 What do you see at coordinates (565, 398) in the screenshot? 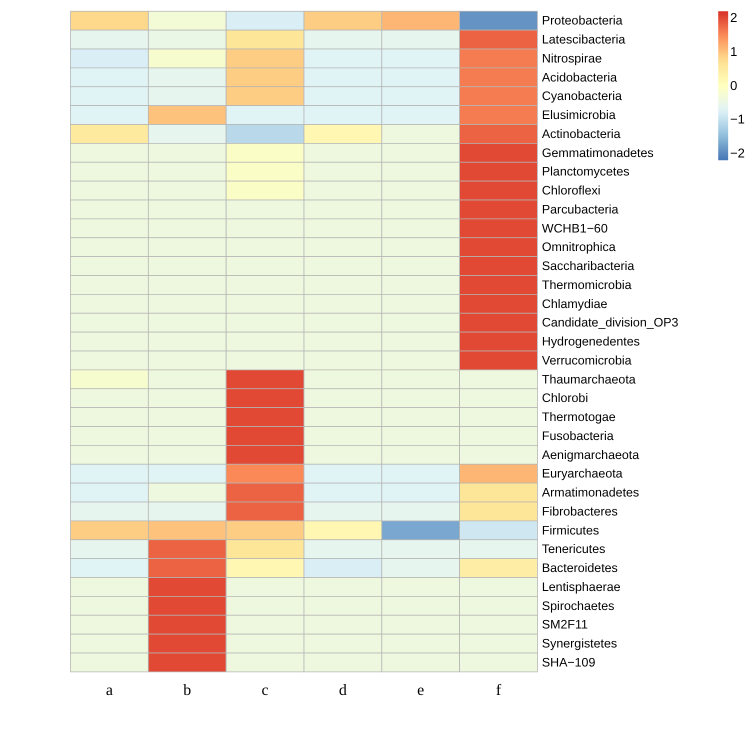
I see `y-tick-label: Chlorobi` at bounding box center [565, 398].